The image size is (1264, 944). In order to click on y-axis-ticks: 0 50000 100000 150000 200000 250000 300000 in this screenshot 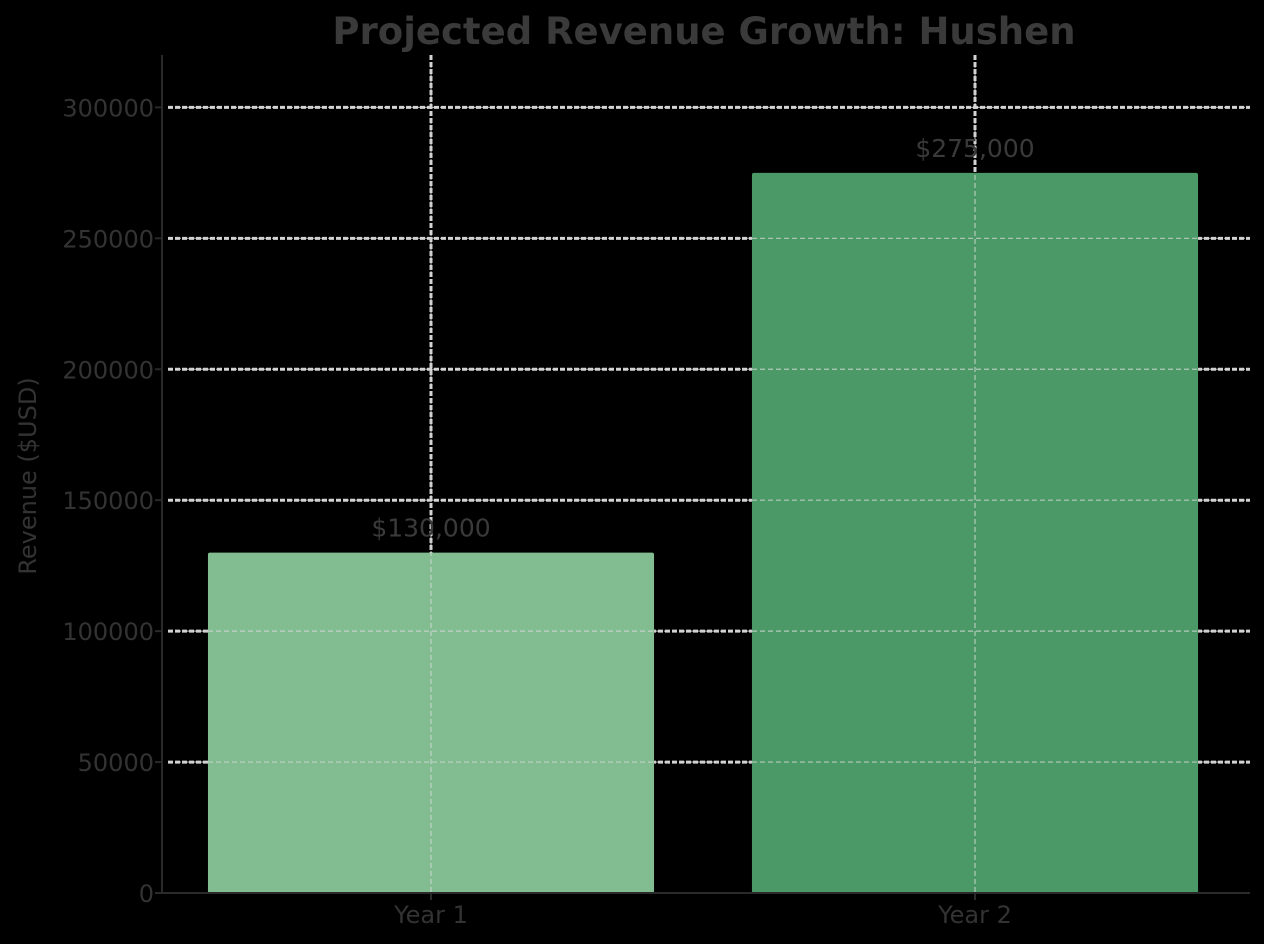, I will do `click(112, 501)`.